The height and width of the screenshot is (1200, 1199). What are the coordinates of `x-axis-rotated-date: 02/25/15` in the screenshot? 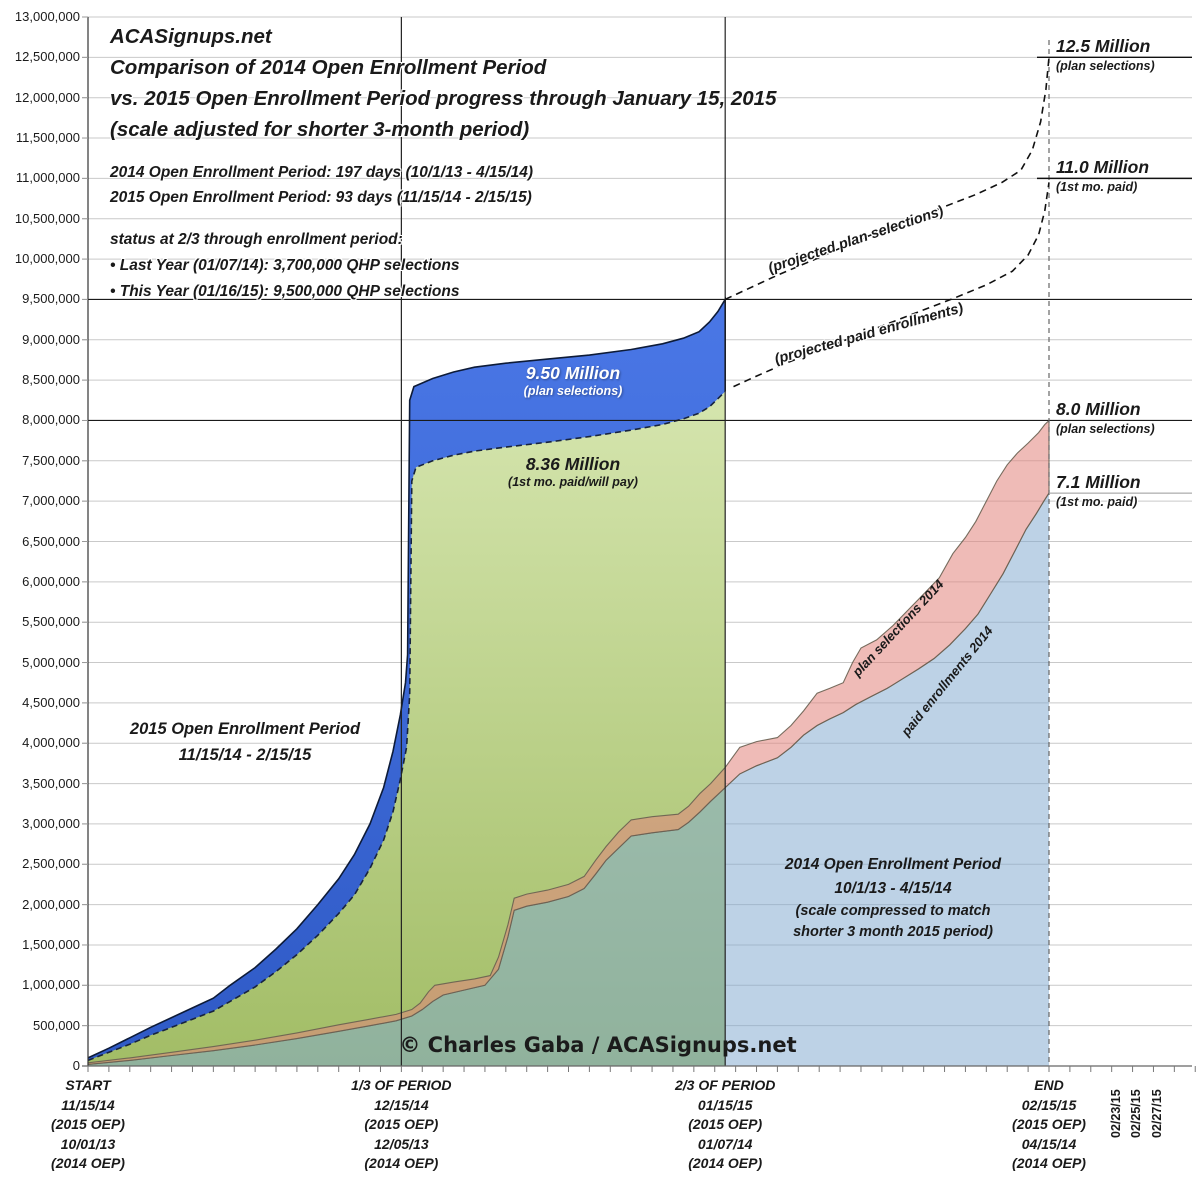 It's located at (1136, 1113).